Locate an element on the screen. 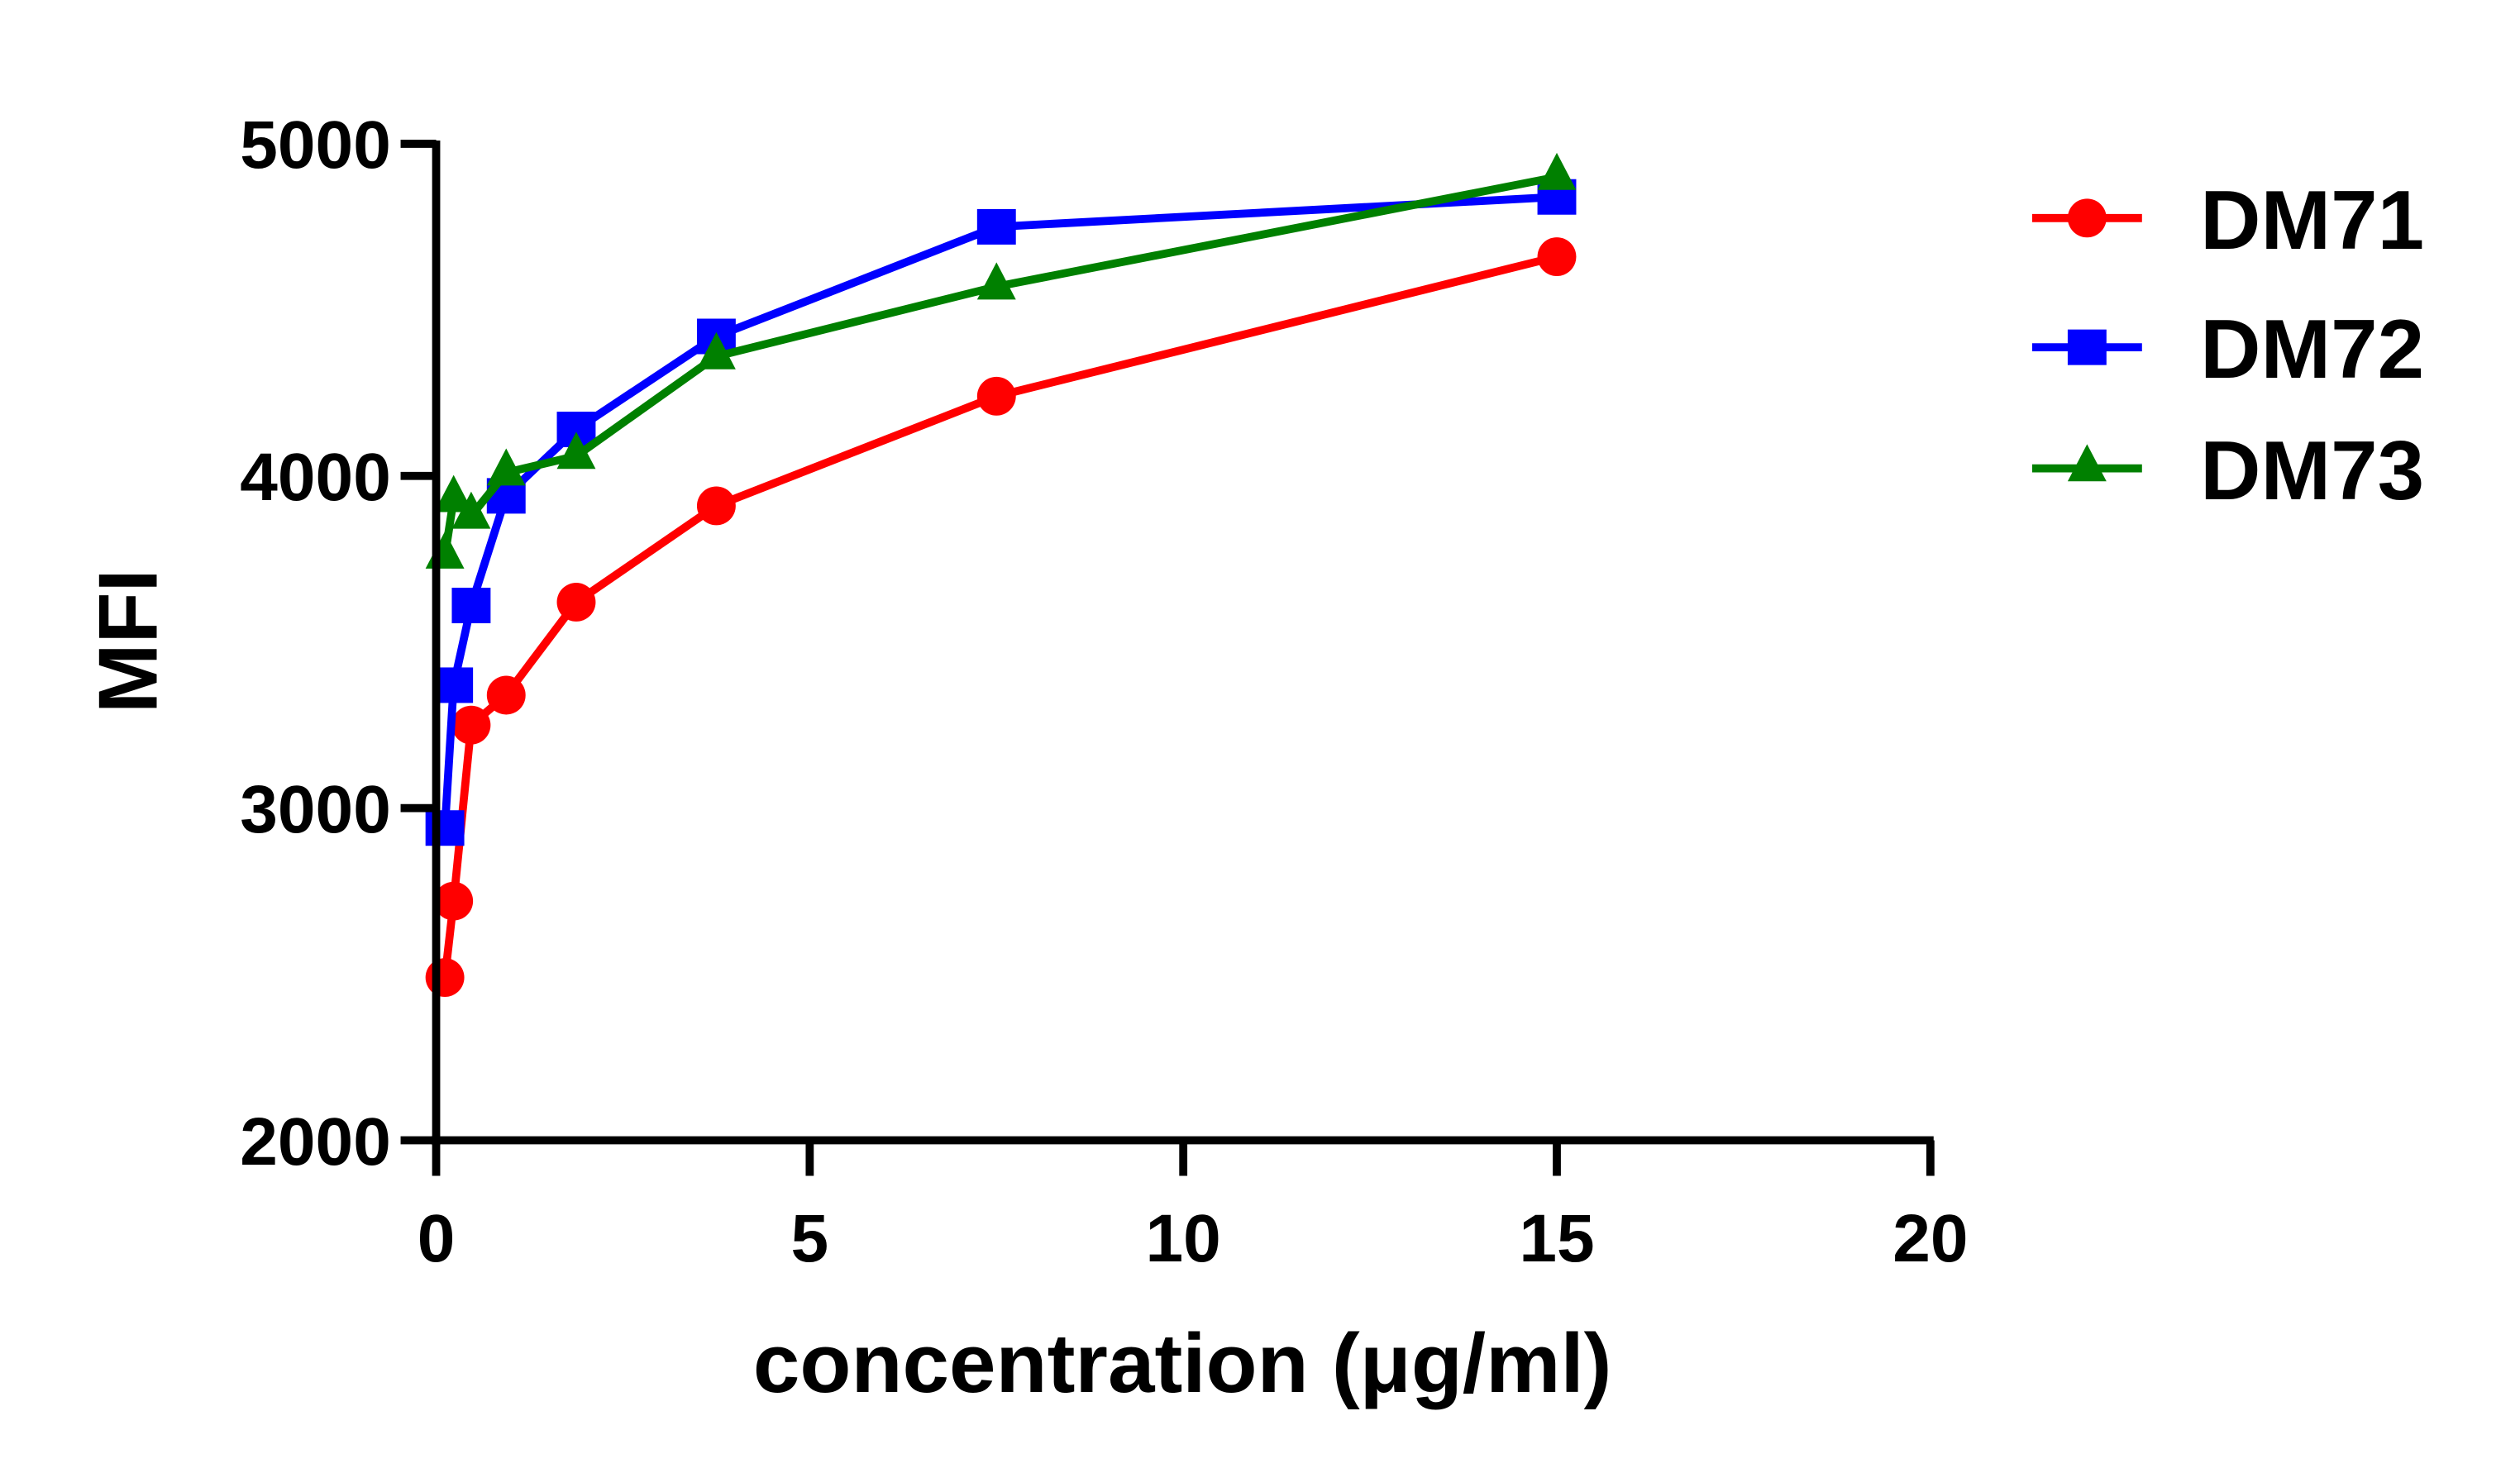  legend-label: DM73 is located at coordinates (2312, 470).